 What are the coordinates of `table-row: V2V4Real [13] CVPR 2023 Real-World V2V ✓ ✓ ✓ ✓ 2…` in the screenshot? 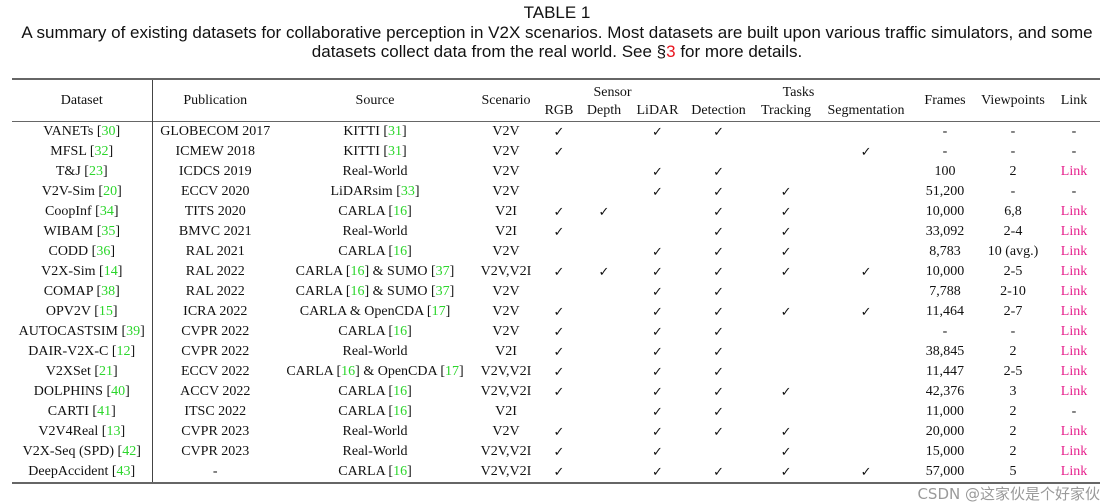 It's located at (556, 432).